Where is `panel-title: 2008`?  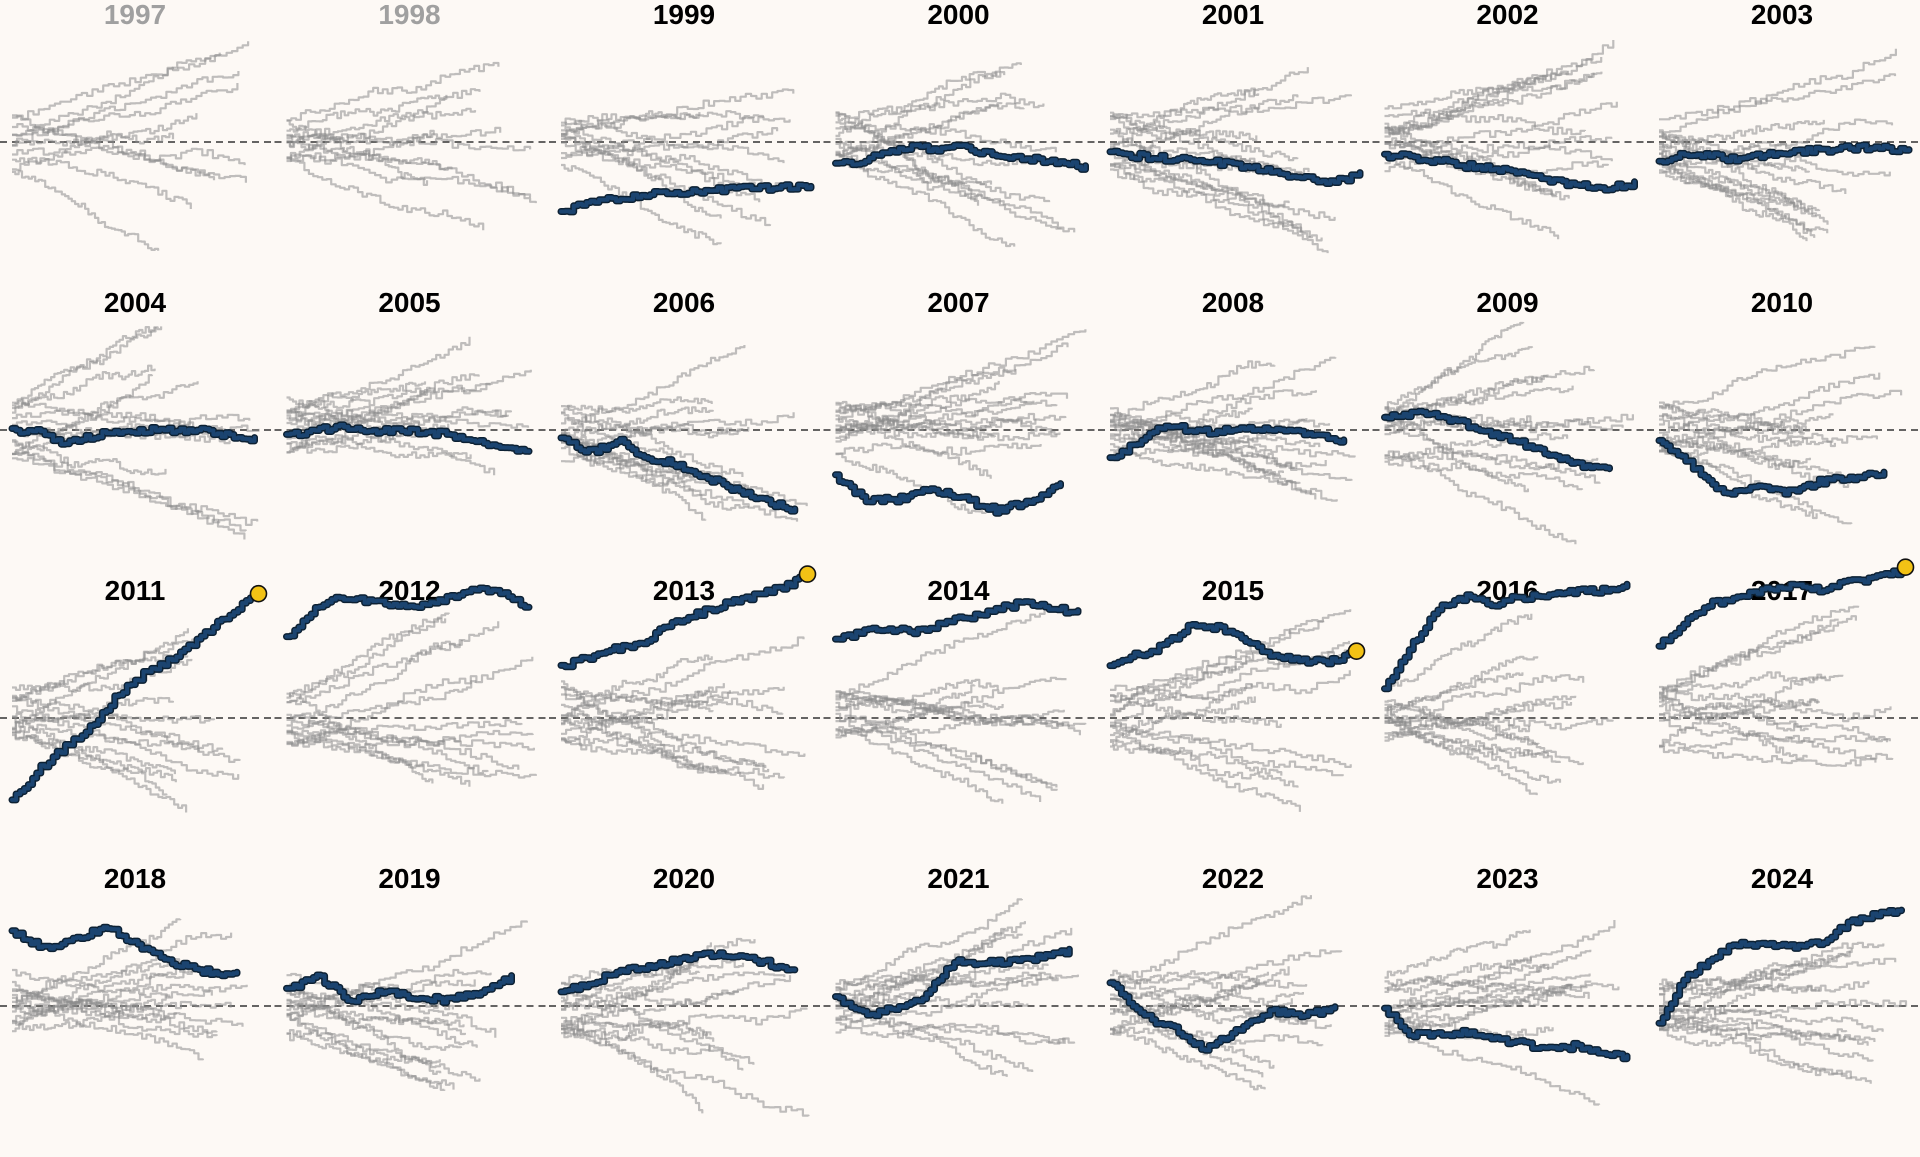
panel-title: 2008 is located at coordinates (1233, 302).